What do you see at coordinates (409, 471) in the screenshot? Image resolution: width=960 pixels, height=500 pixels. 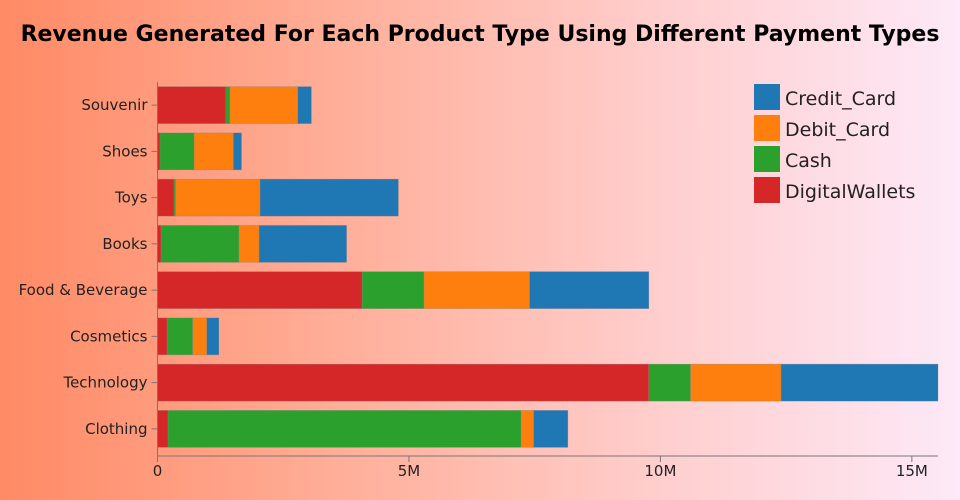 I see `x-tick-label: 5M` at bounding box center [409, 471].